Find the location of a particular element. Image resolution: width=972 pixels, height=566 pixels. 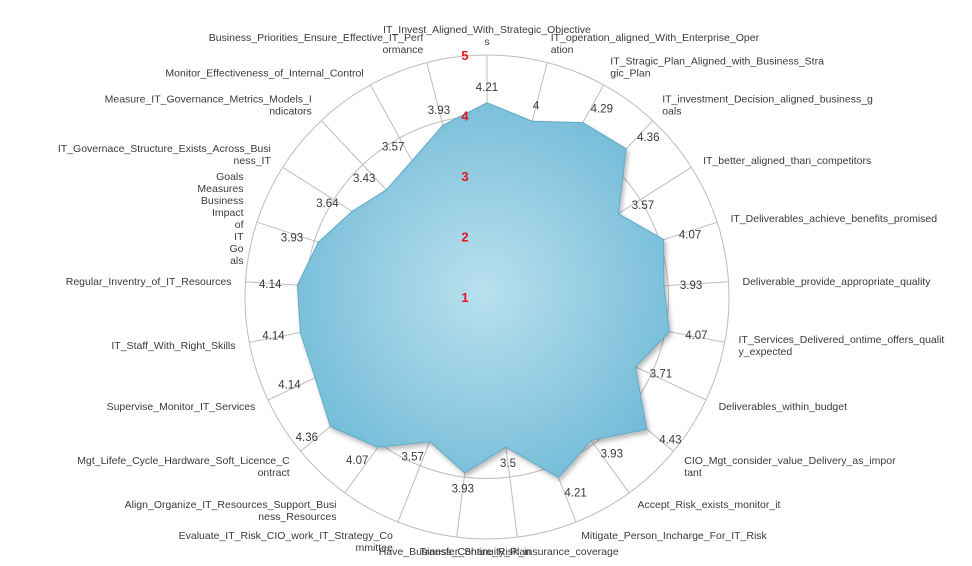

category-label: IT_Staff_With_Right_Skills is located at coordinates (173, 346).